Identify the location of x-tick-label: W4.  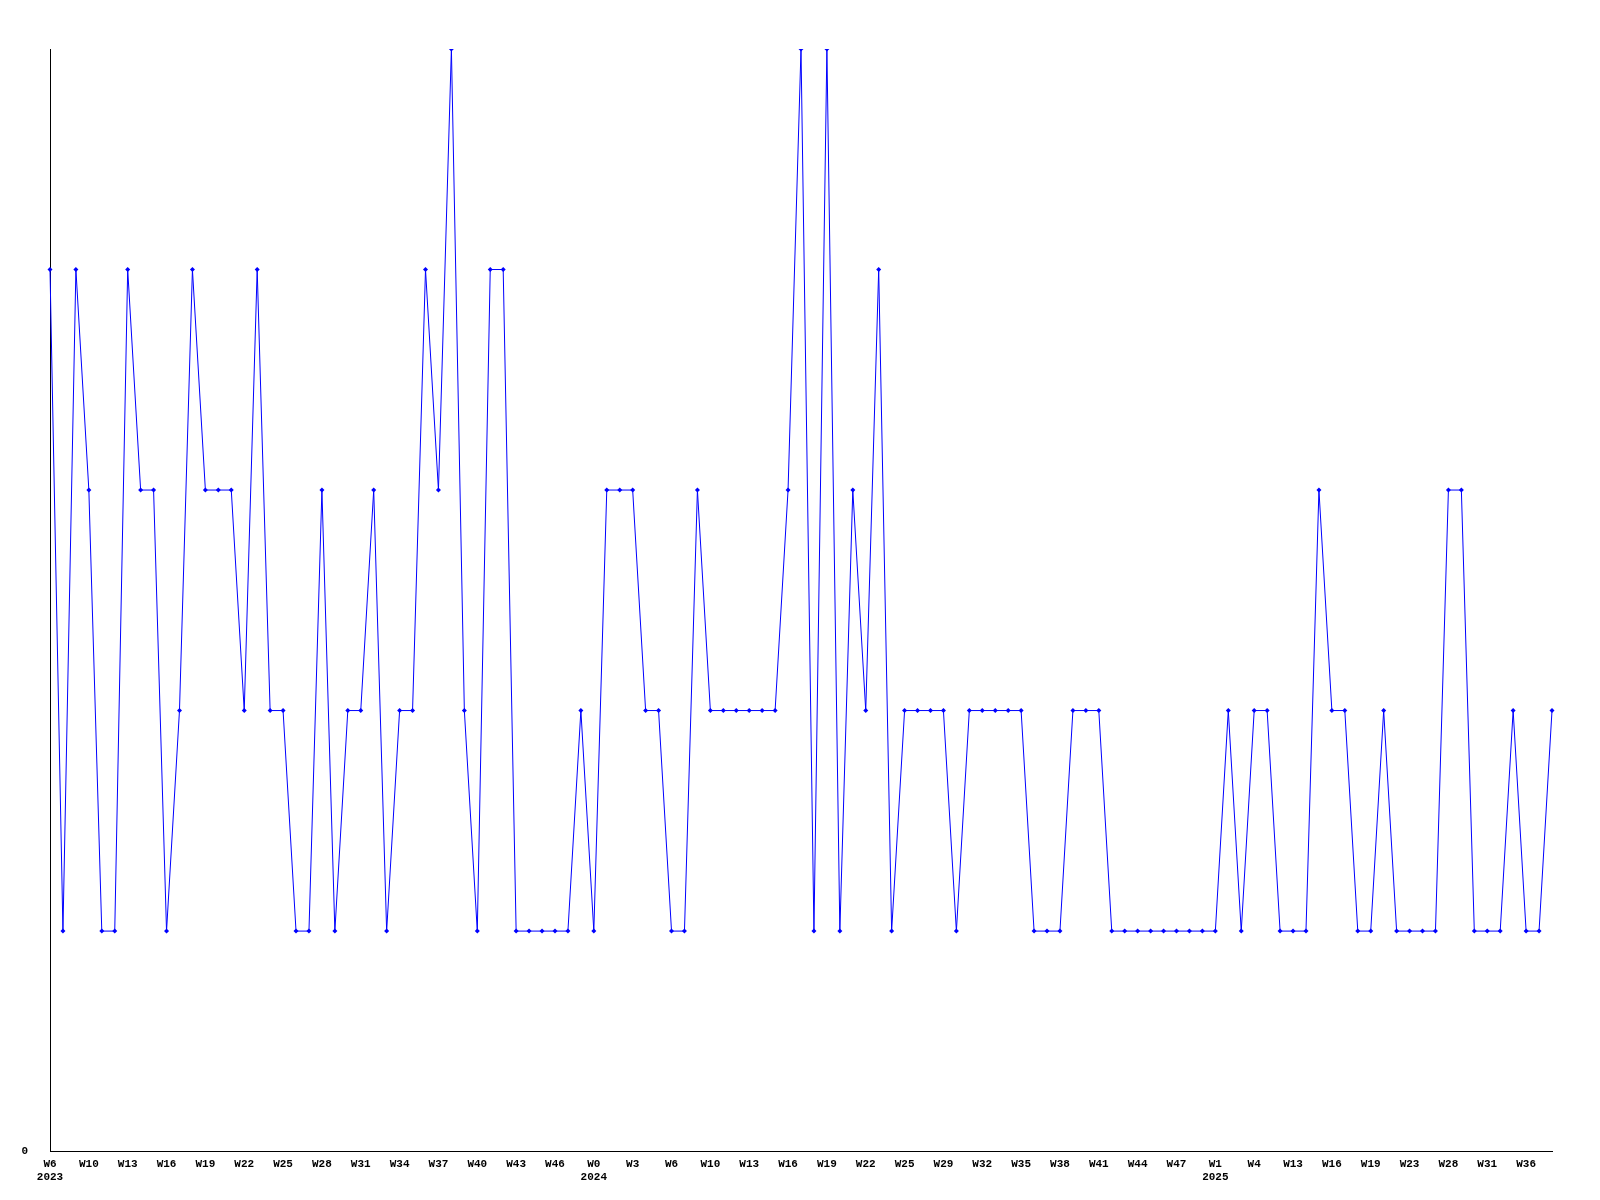
(1254, 1163).